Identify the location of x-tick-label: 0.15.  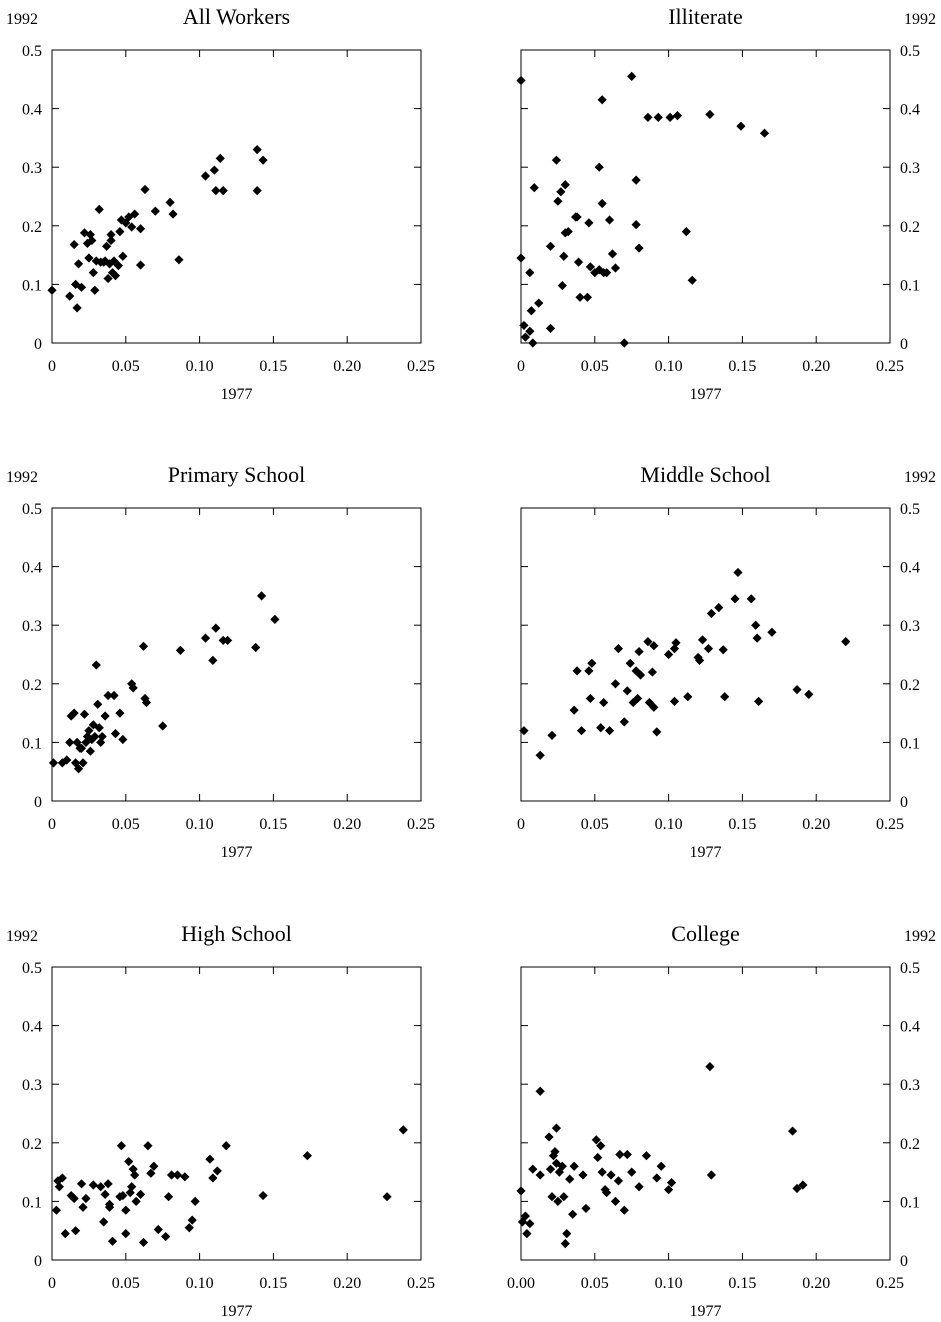
(742, 366).